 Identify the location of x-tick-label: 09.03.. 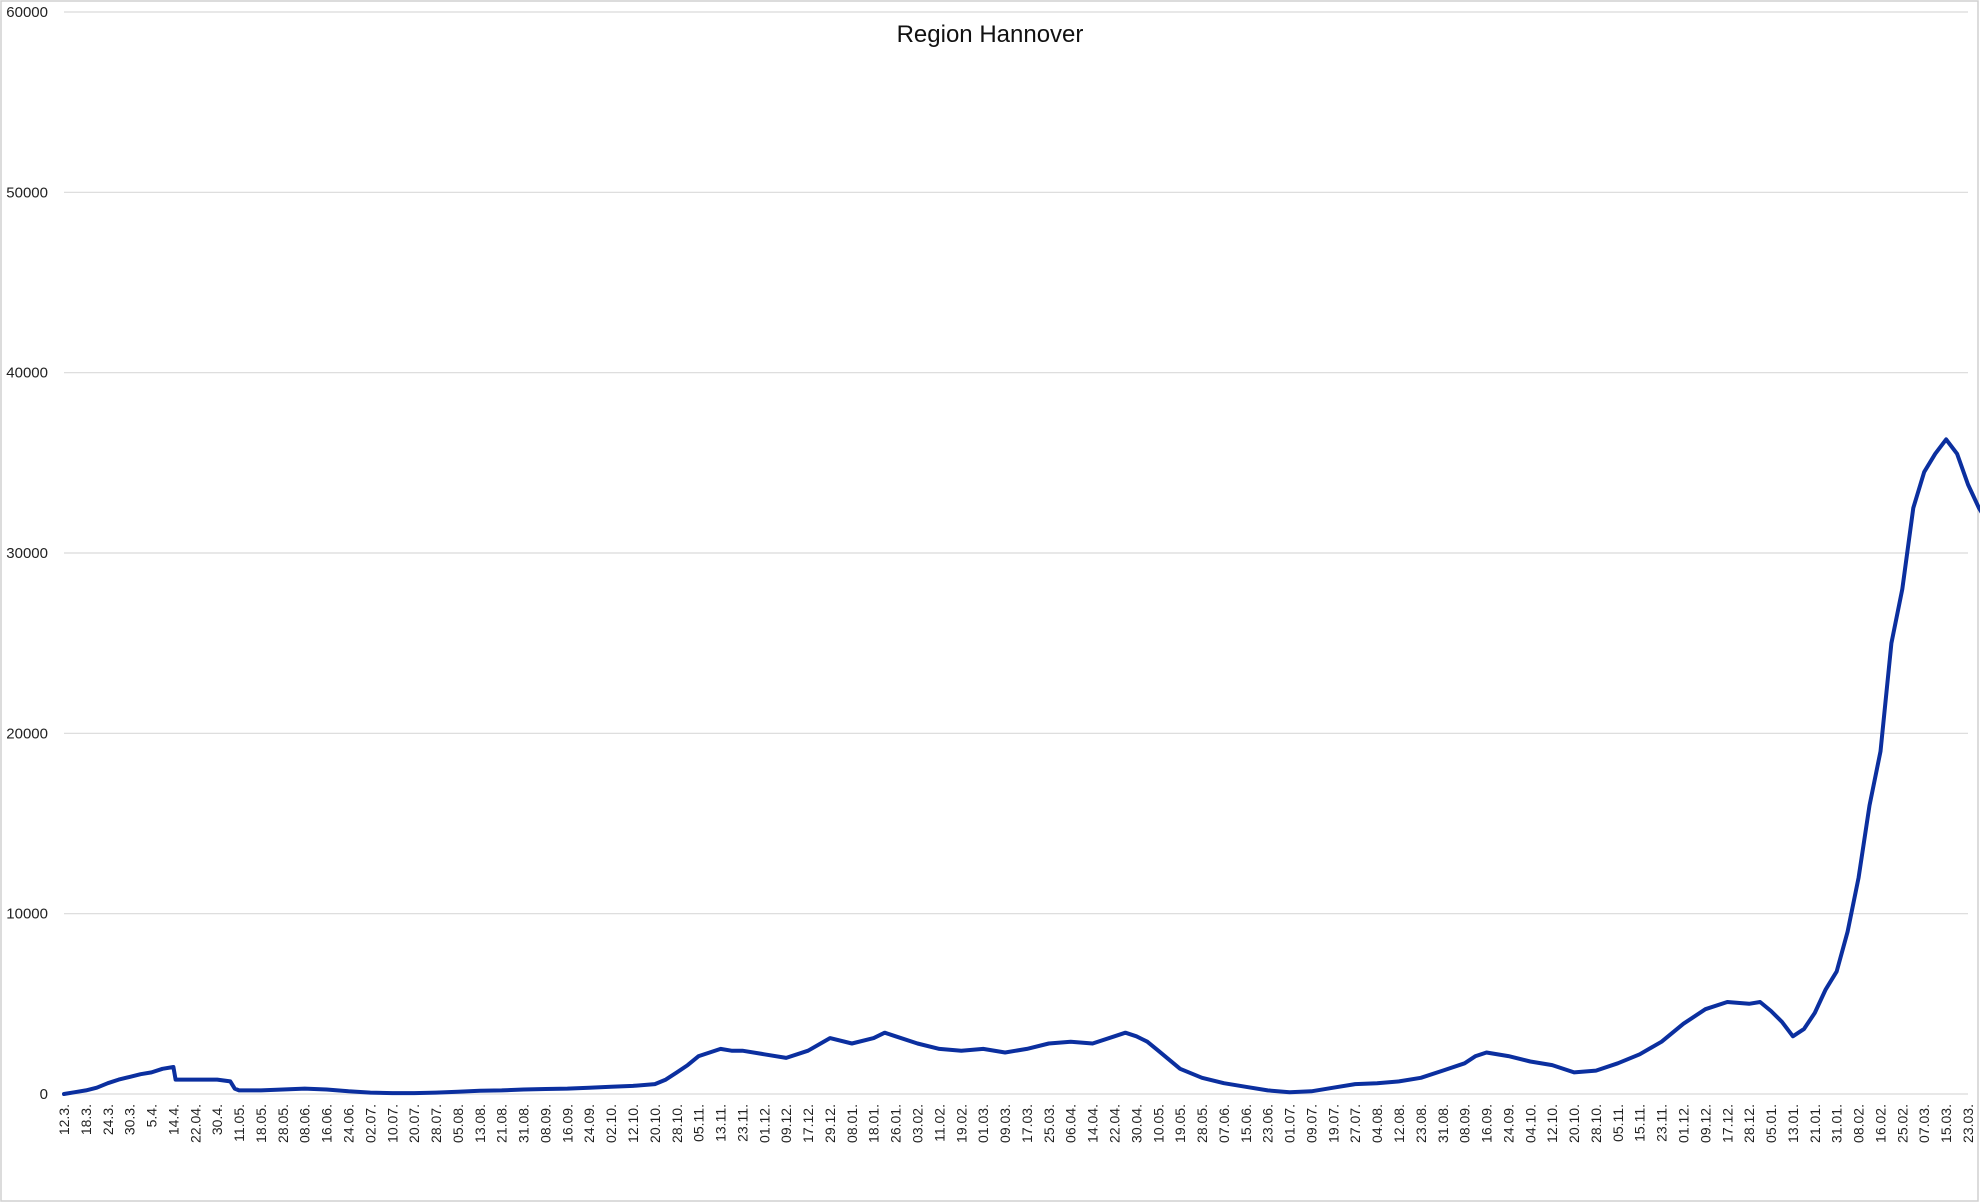
(1005, 1123).